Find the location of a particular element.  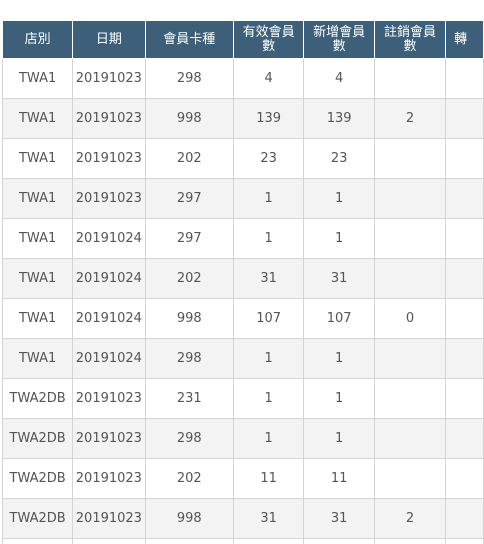

cell-active: 23 is located at coordinates (268, 158).